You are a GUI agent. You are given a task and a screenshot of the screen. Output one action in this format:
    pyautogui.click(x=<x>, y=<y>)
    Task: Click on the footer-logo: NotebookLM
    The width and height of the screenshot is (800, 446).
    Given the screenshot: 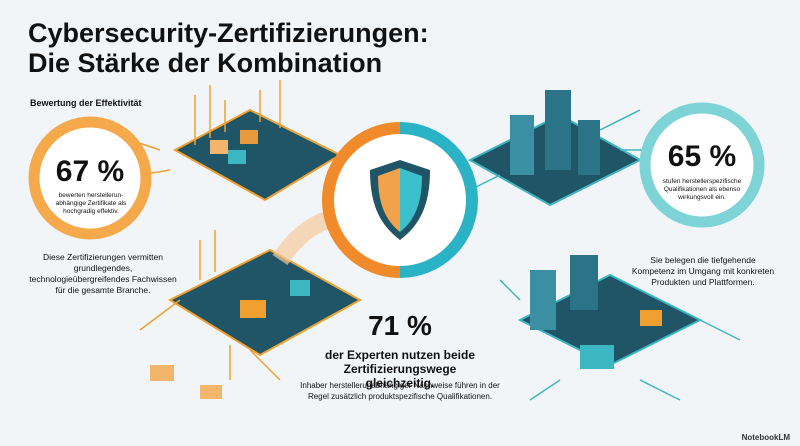 What is the action you would take?
    pyautogui.click(x=765, y=437)
    